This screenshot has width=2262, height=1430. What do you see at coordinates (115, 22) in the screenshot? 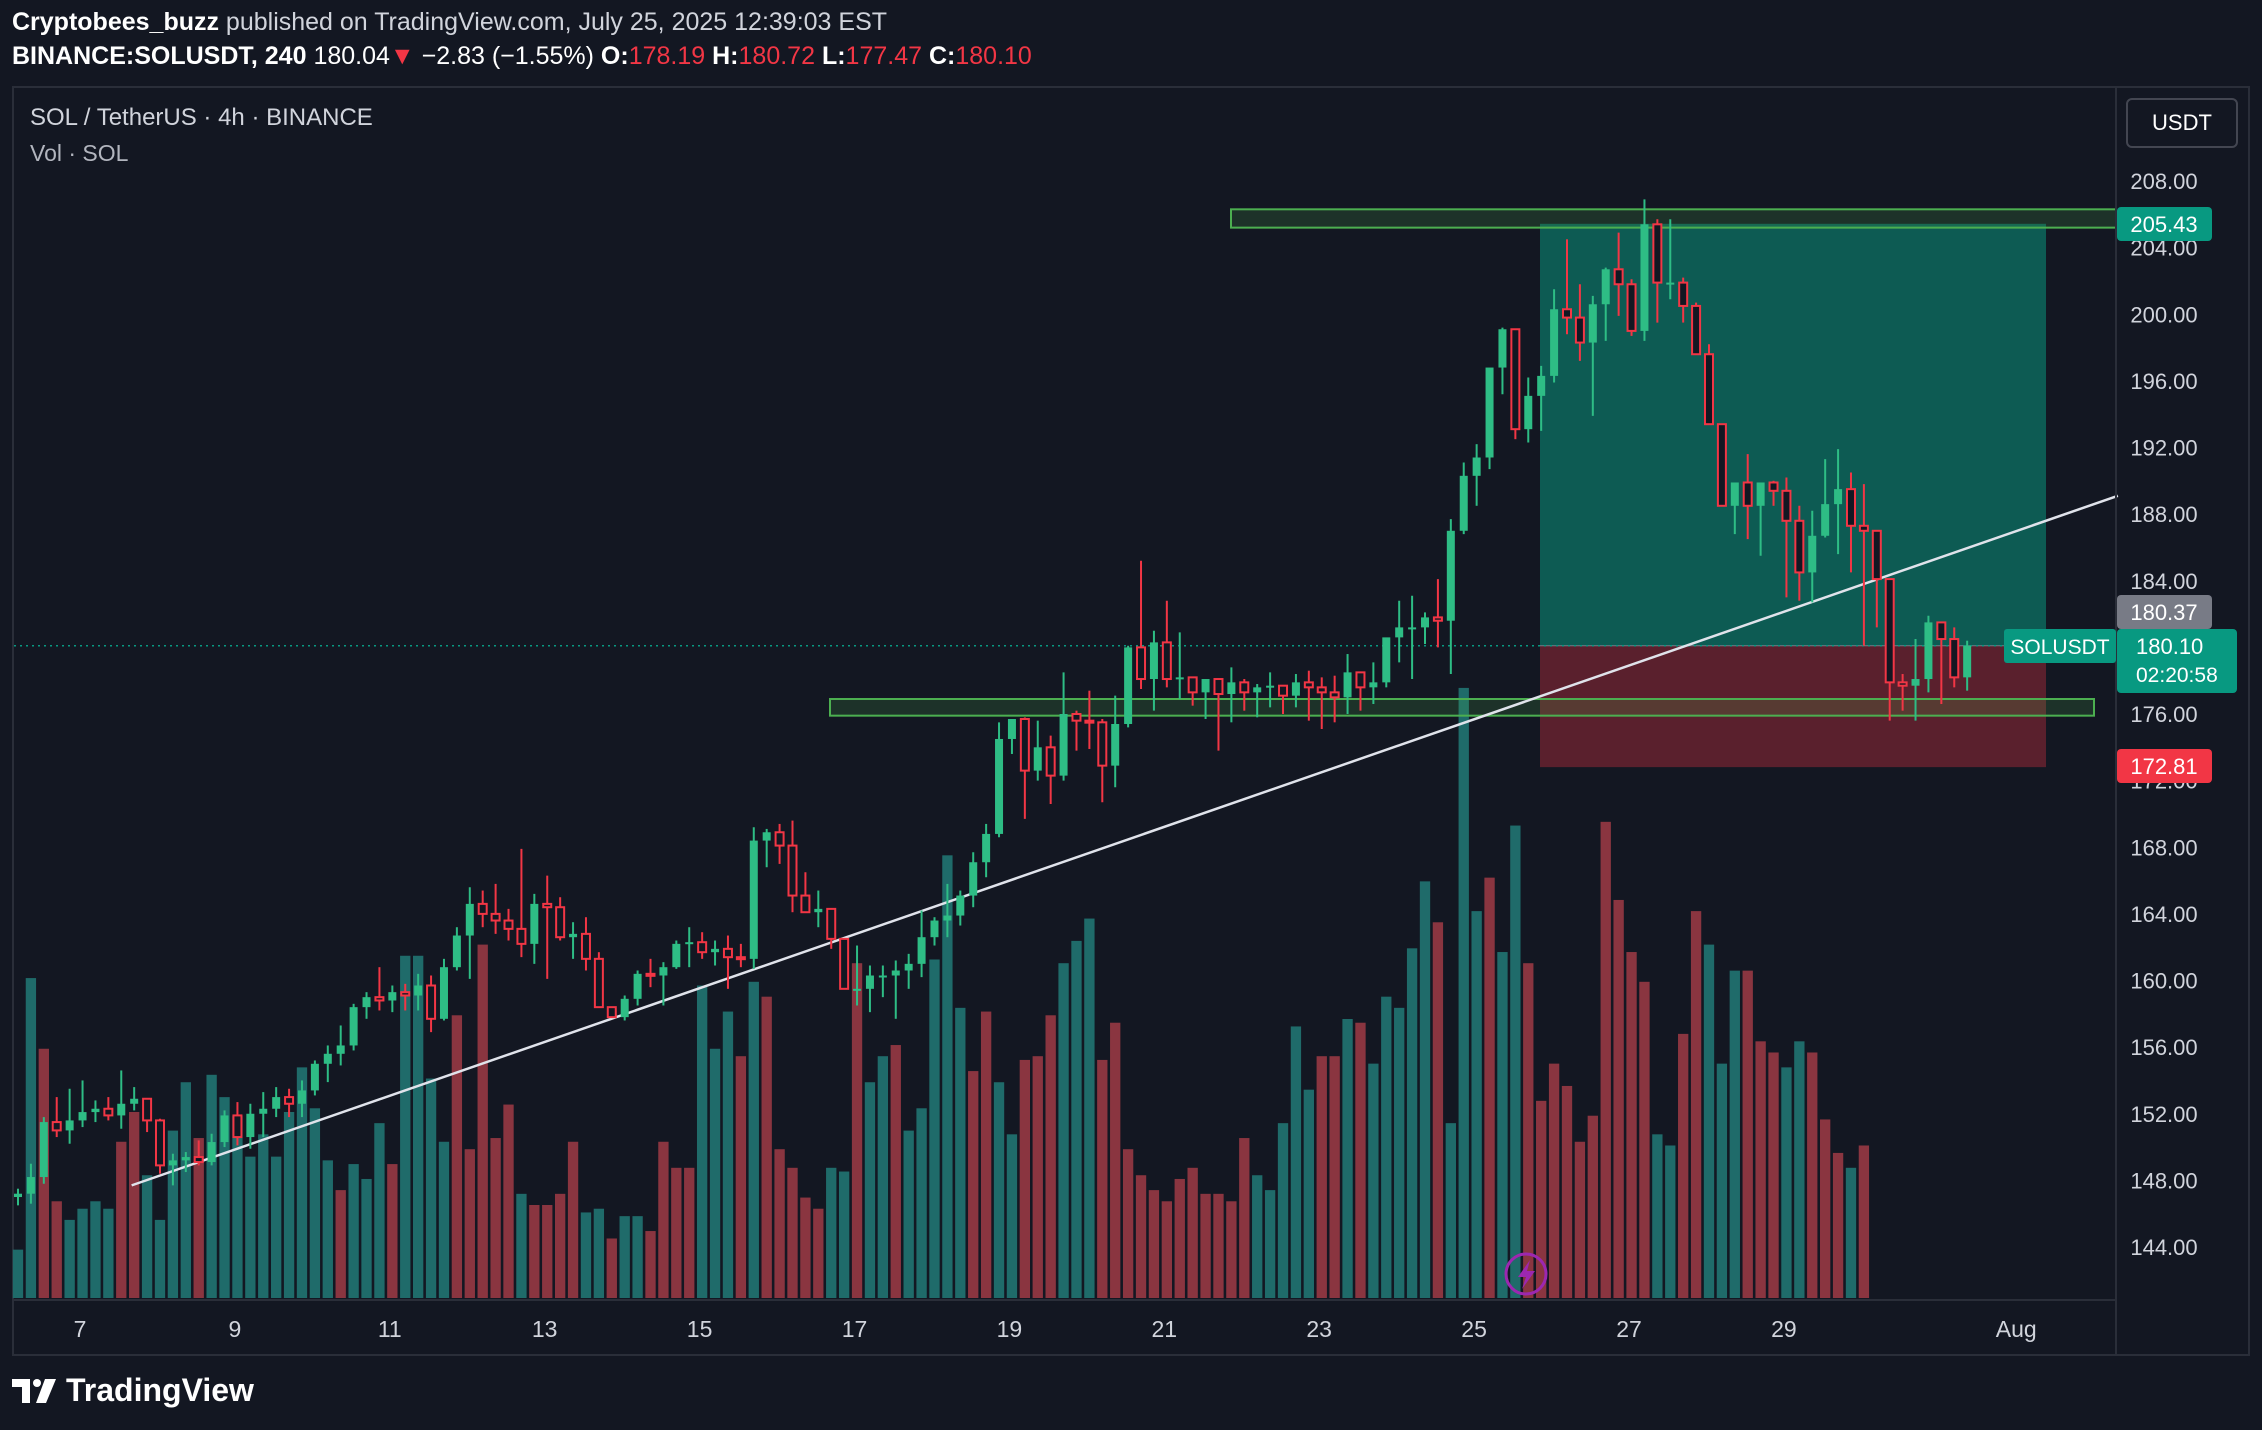
I see `author-name: Cryptobees_buzz` at bounding box center [115, 22].